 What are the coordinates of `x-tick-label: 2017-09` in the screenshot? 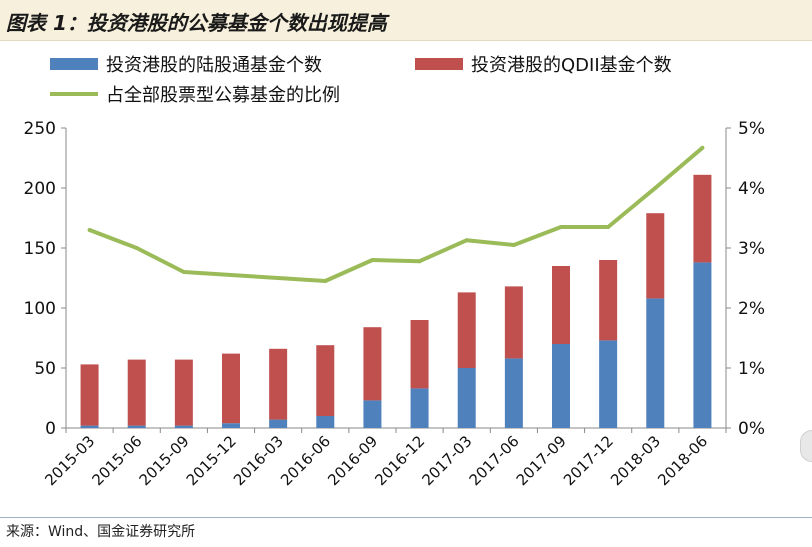 It's located at (541, 460).